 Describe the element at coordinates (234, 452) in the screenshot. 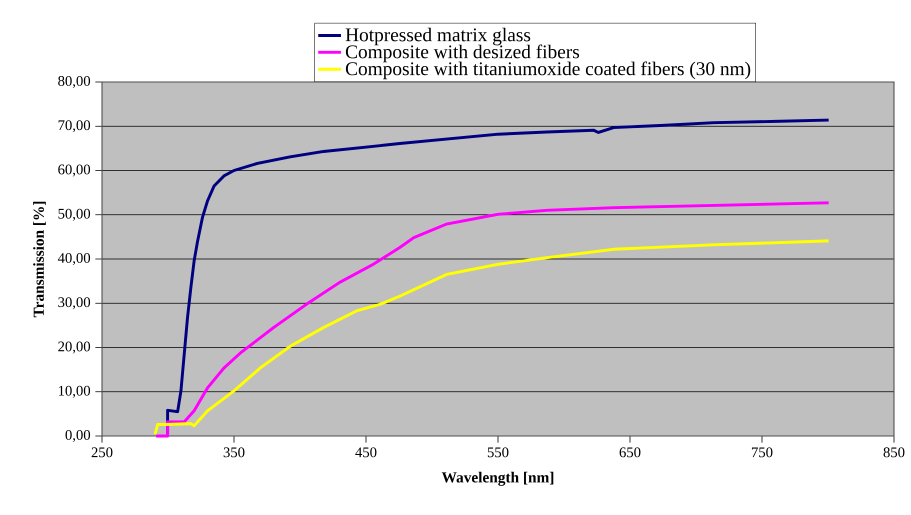

I see `x-tick-label: 350` at that location.